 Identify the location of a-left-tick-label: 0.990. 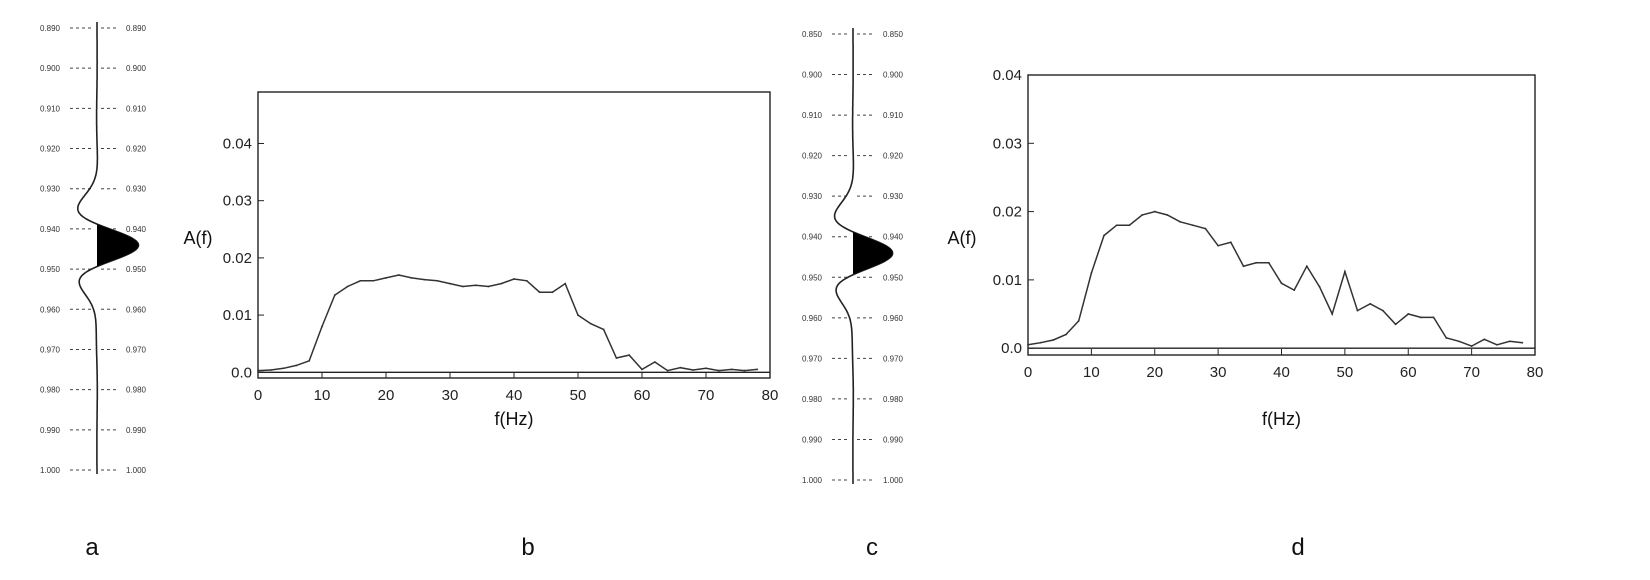
(50, 430).